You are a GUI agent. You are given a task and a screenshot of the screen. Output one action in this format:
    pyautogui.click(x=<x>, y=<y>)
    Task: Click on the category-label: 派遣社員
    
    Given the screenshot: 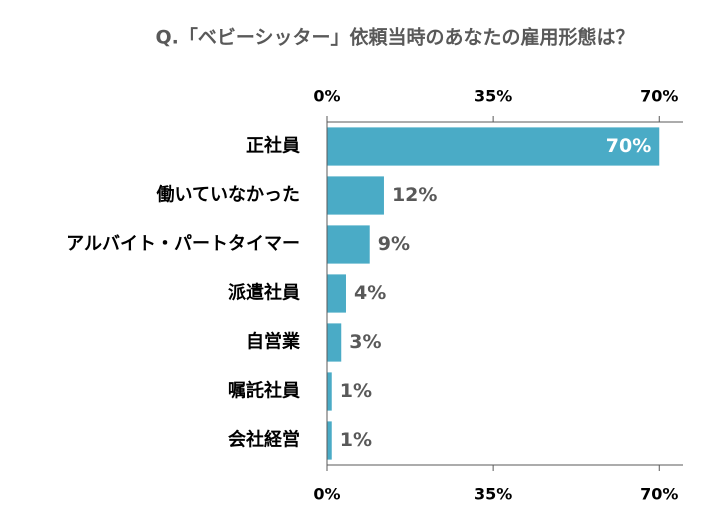 What is the action you would take?
    pyautogui.click(x=264, y=293)
    